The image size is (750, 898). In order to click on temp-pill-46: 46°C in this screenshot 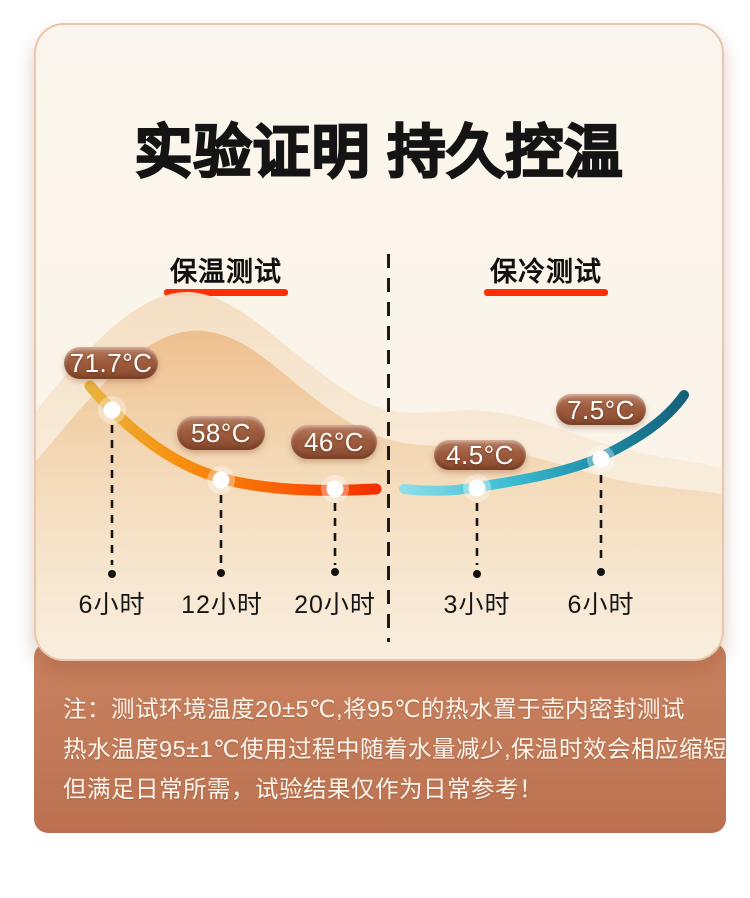, I will do `click(334, 442)`.